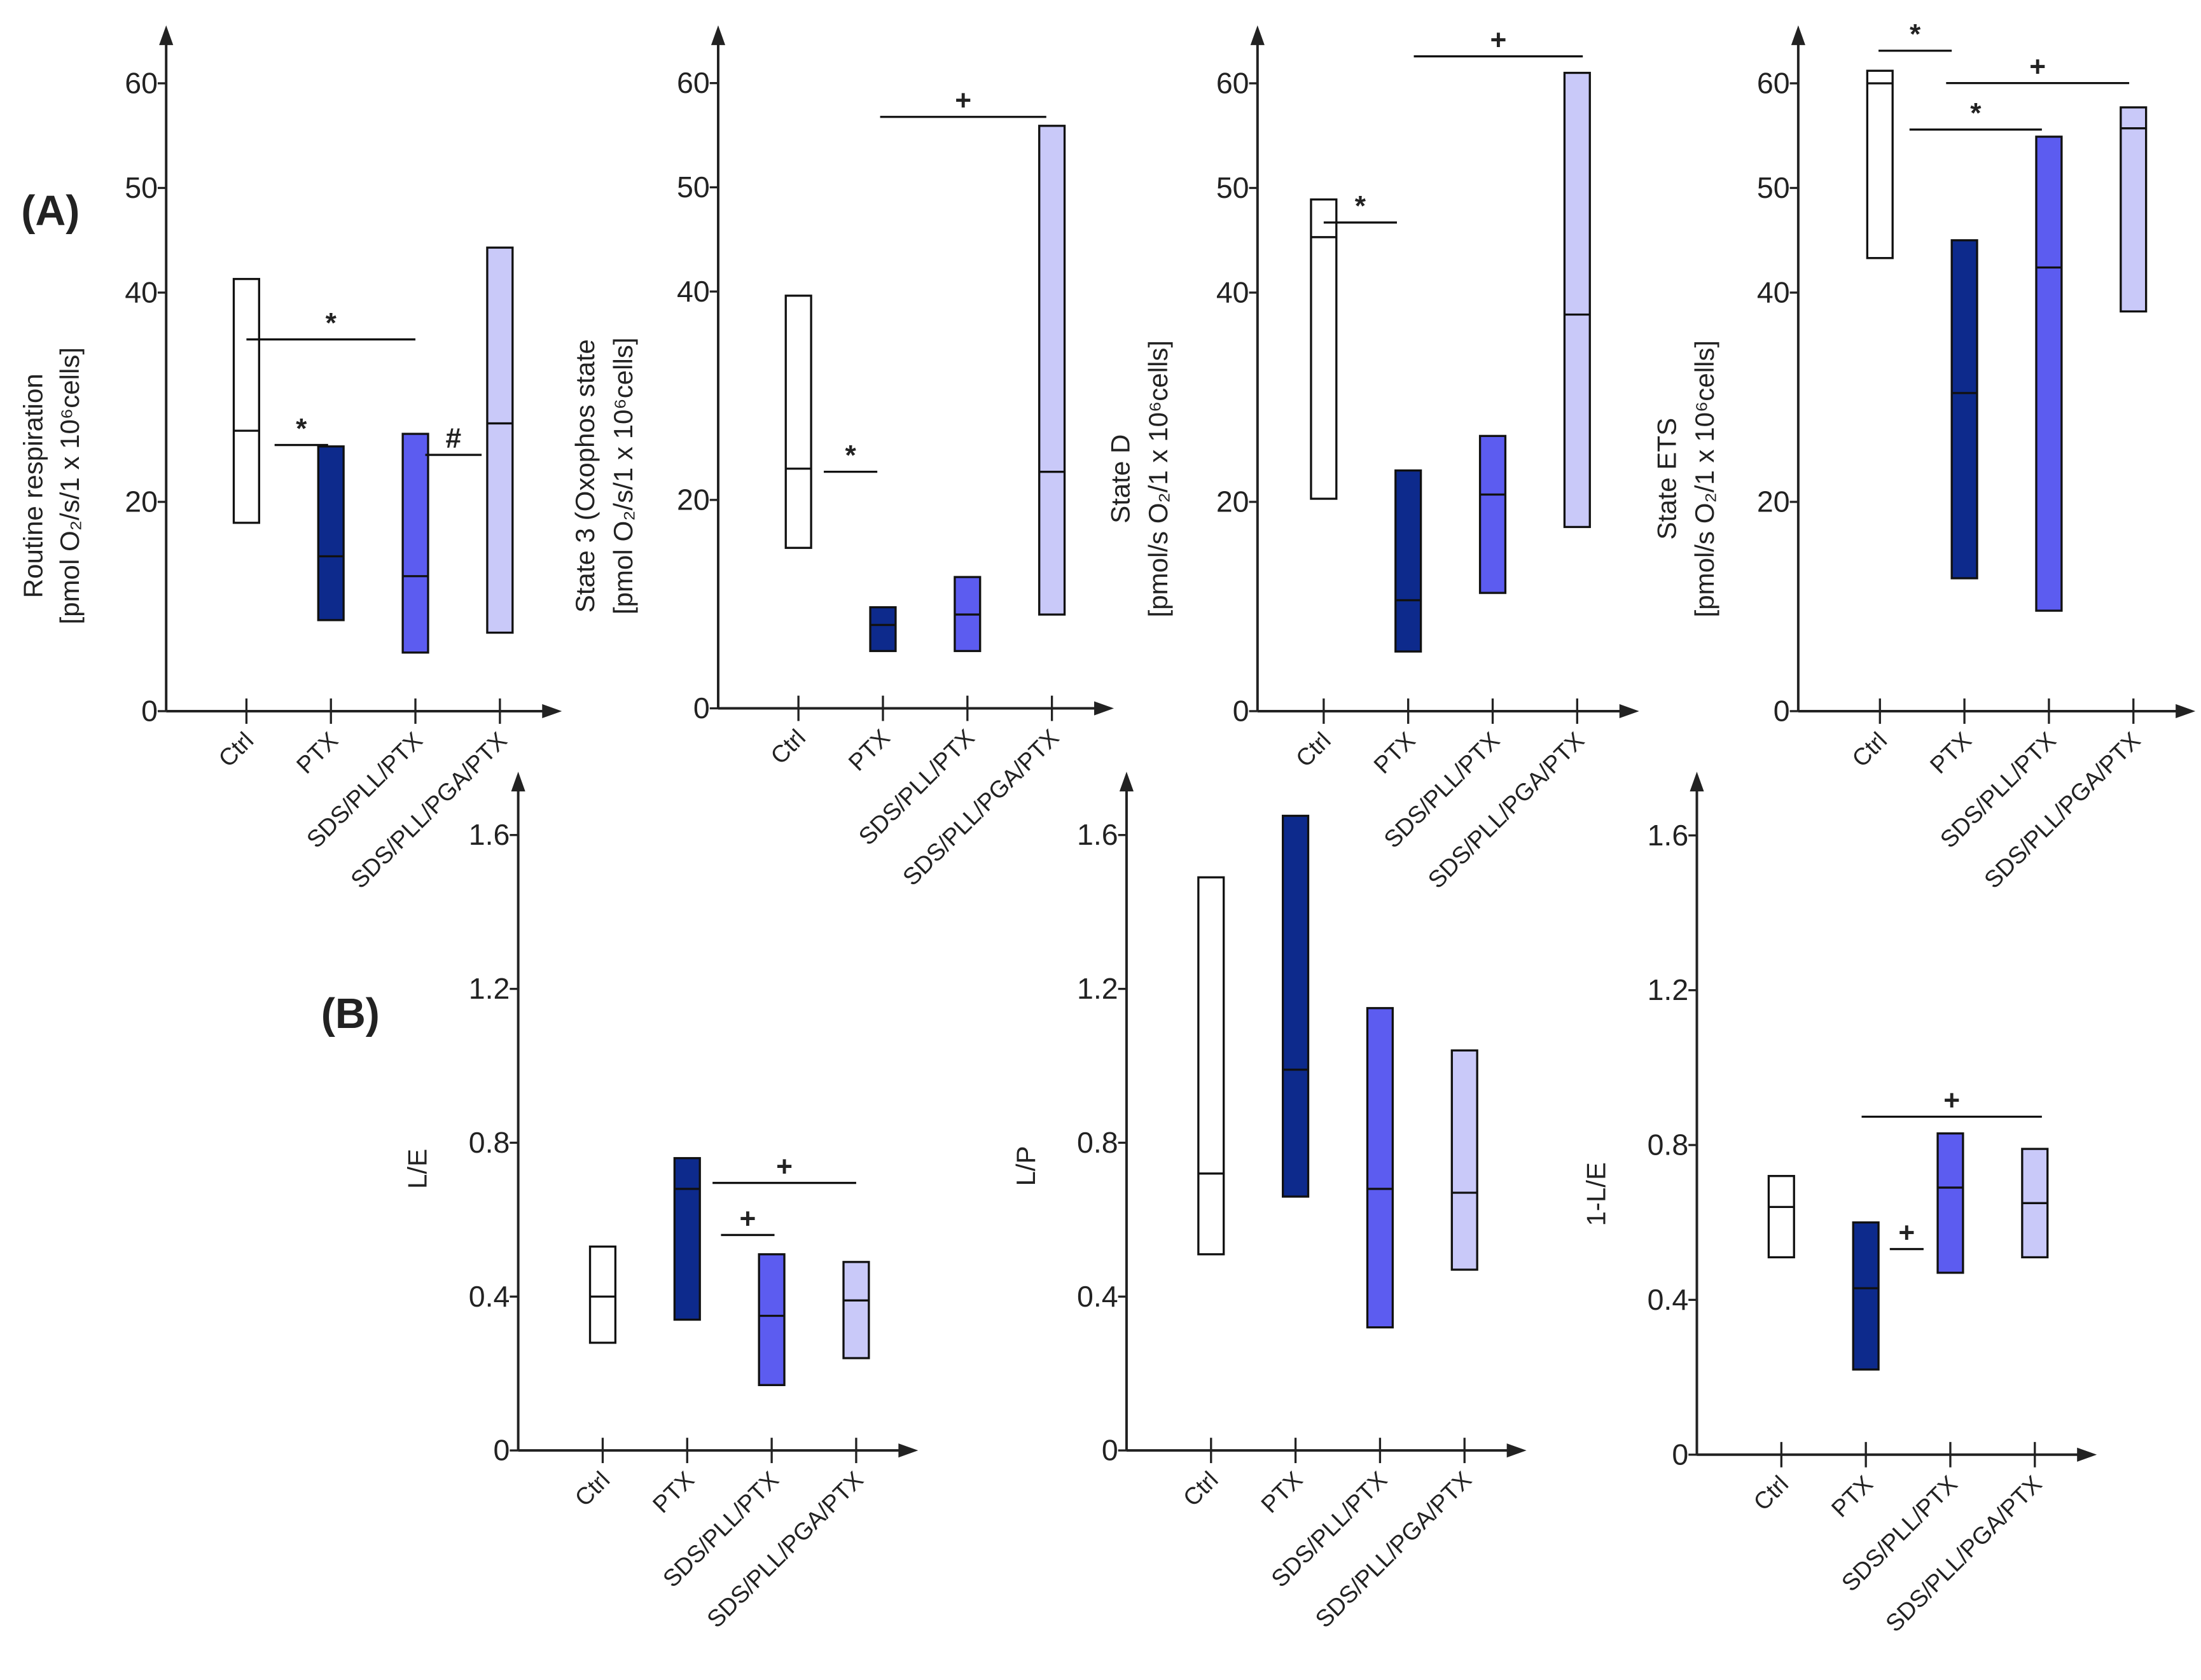 This screenshot has width=2201, height=1680. What do you see at coordinates (33, 486) in the screenshot?
I see `y-axis-label: Routine respiration` at bounding box center [33, 486].